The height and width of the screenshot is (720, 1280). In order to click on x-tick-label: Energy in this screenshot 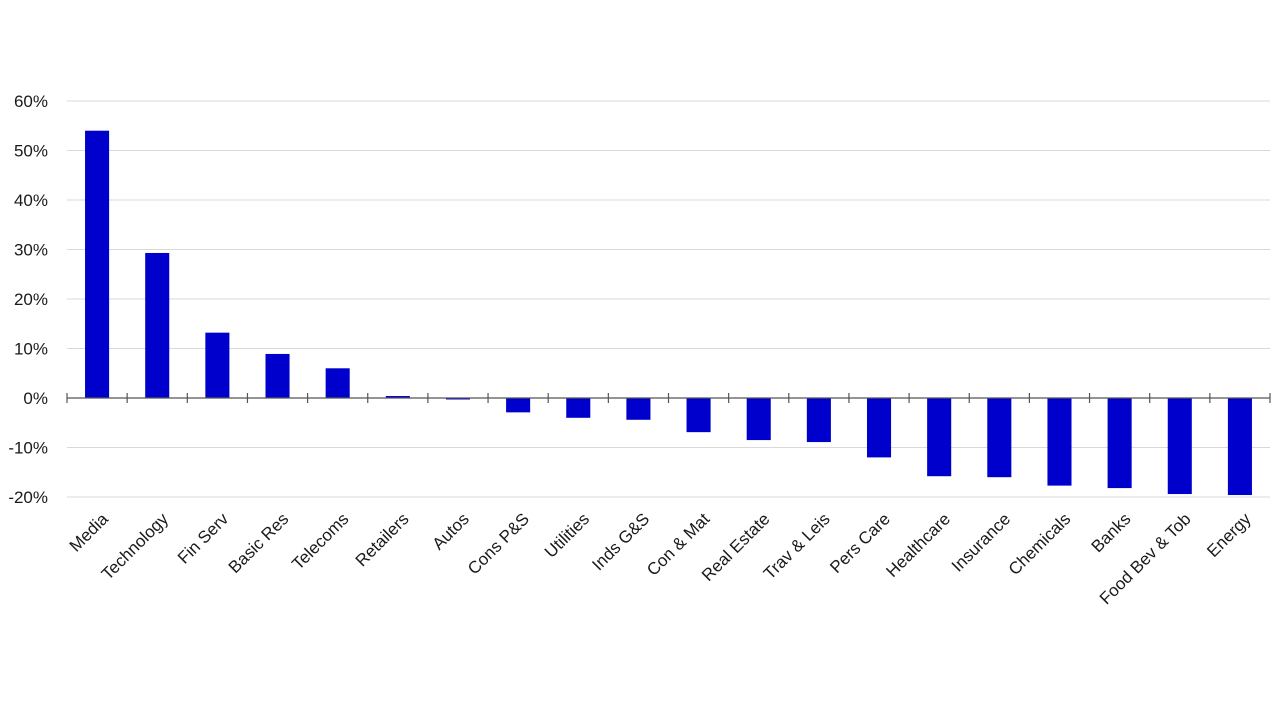, I will do `click(1229, 535)`.